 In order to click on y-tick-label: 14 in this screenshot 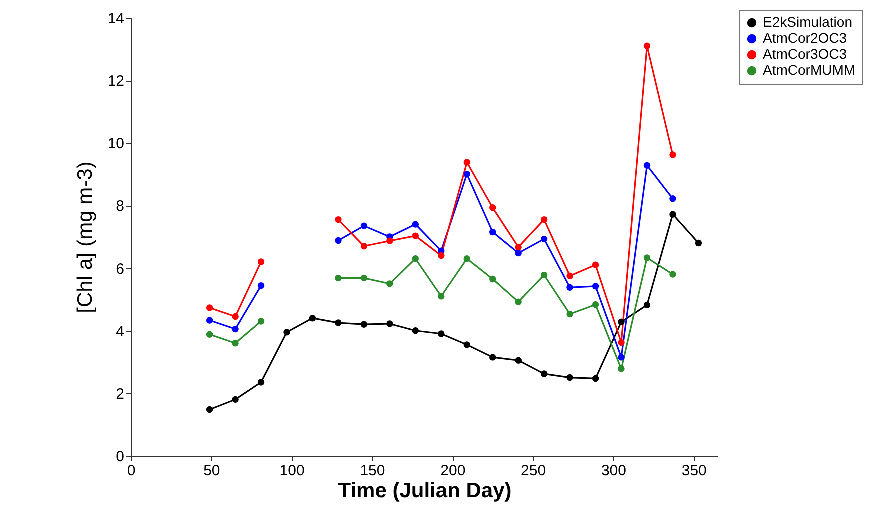, I will do `click(116, 19)`.